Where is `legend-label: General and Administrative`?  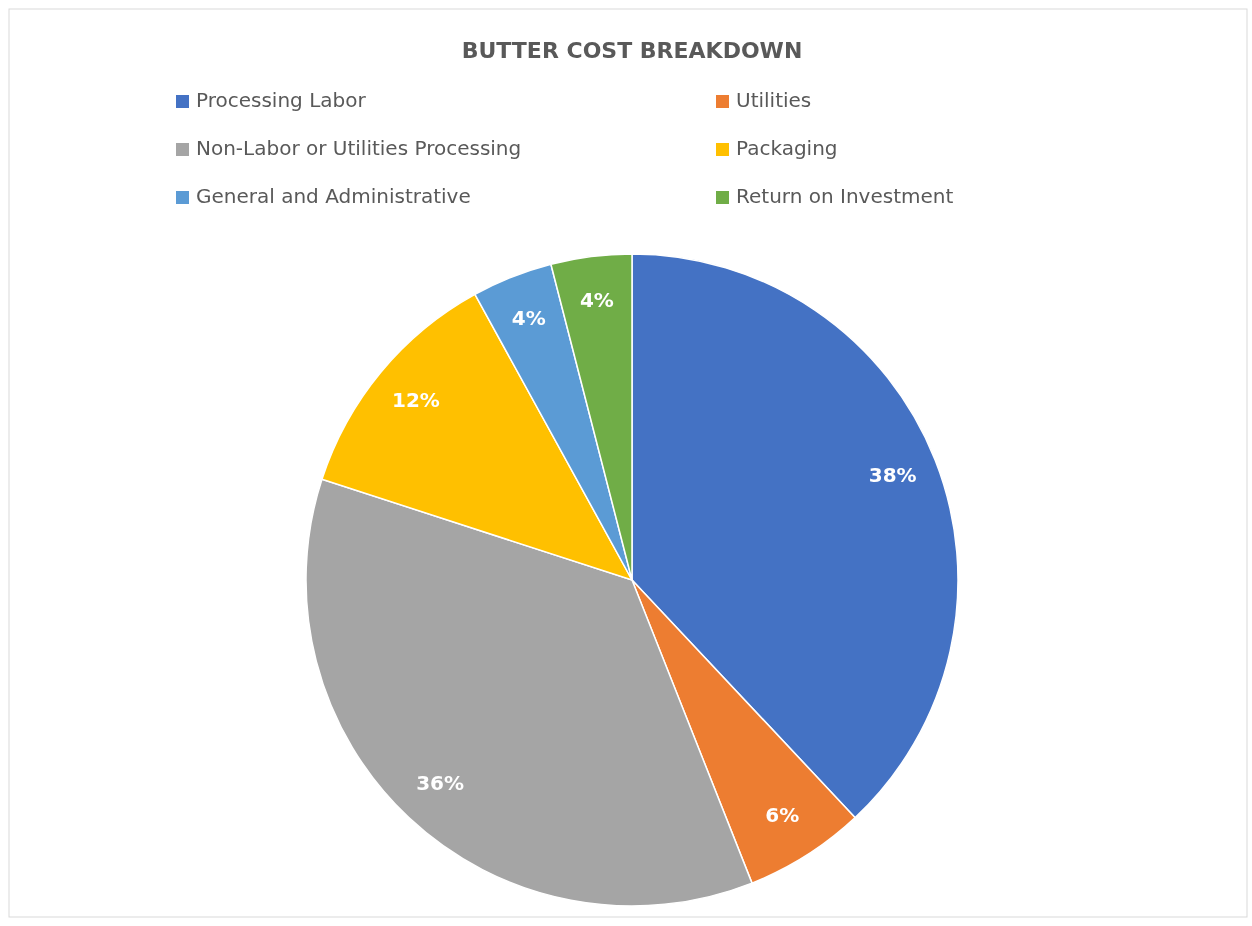
legend-label: General and Administrative is located at coordinates (333, 196).